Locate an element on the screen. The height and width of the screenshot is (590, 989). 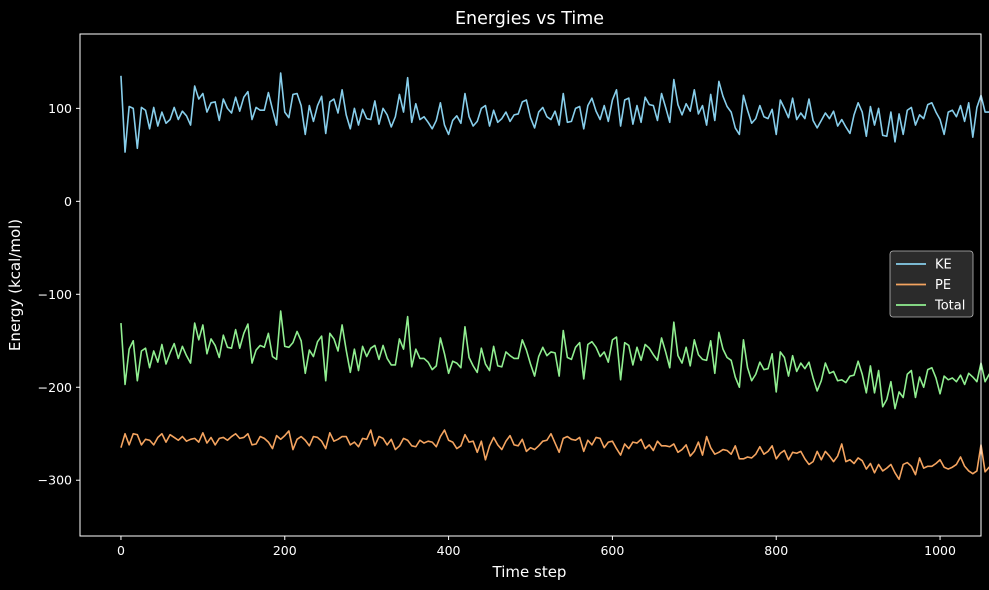
y-tick-label: −300 is located at coordinates (55, 480).